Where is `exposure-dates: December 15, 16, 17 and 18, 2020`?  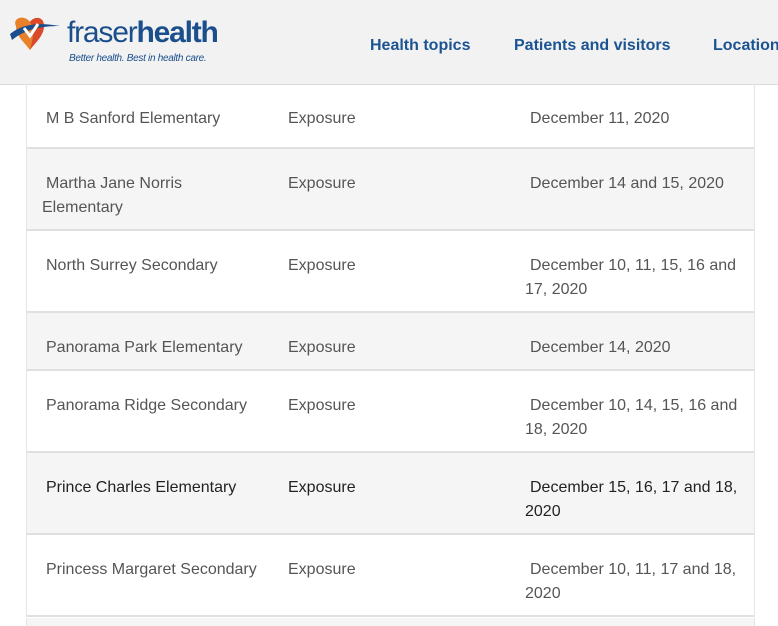 exposure-dates: December 15, 16, 17 and 18, 2020 is located at coordinates (631, 499).